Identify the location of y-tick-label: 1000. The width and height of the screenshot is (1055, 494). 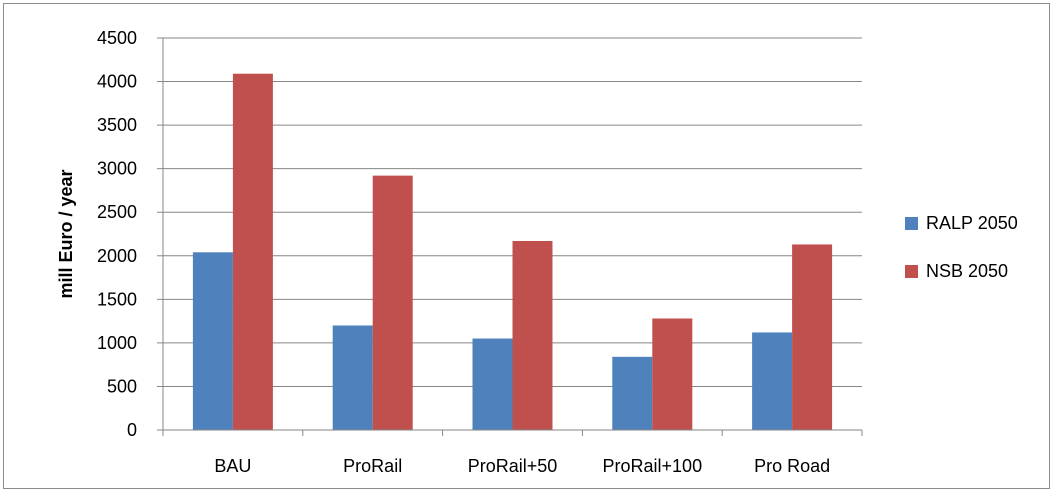
(117, 343).